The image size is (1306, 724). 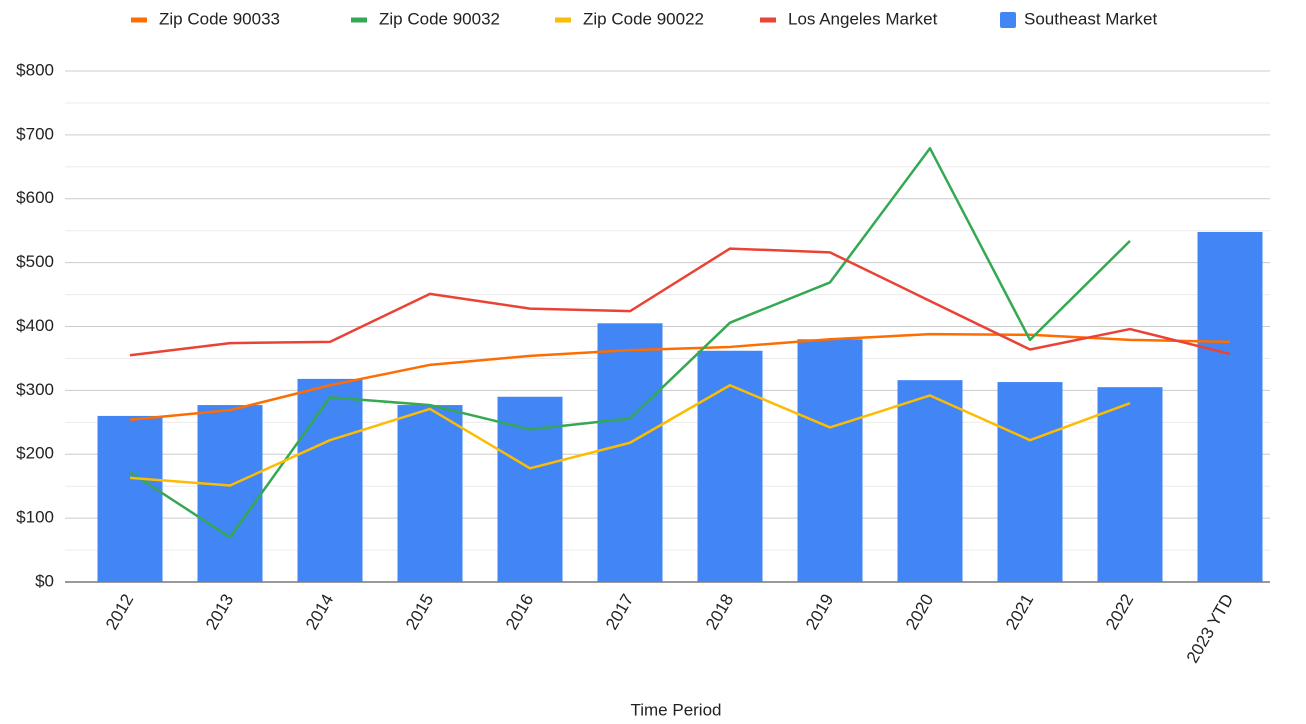 I want to click on x-axis-label: Time Period, so click(x=675, y=709).